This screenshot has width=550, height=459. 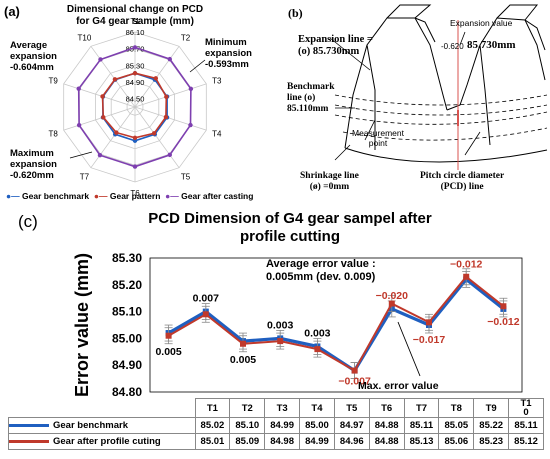 I want to click on table-cell: 85.13, so click(x=421, y=441).